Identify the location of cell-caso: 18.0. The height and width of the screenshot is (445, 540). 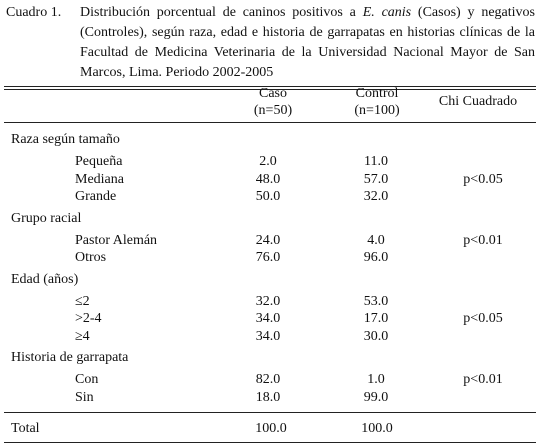
(268, 397).